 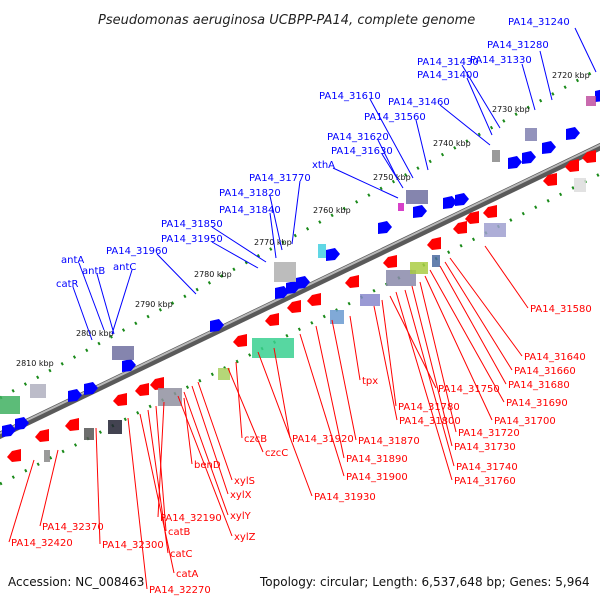 I want to click on gene-label: benD, so click(x=207, y=465).